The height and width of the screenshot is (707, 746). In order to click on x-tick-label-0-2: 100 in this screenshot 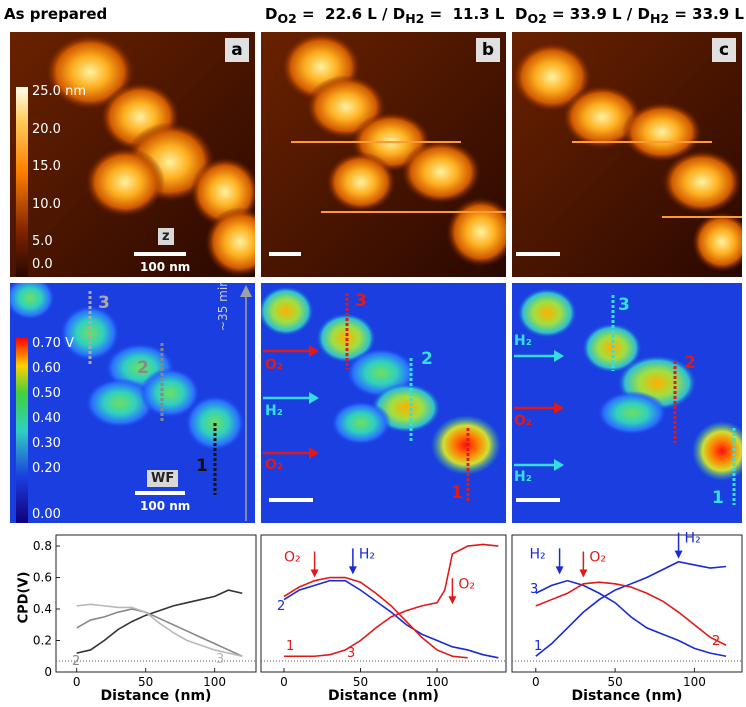, I will do `click(214, 682)`.